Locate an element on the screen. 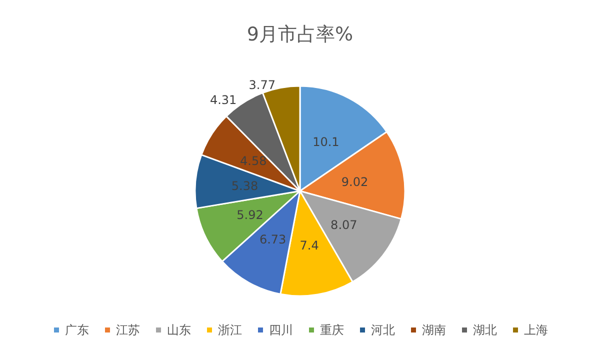 This screenshot has height=361, width=600. legend-label: 广东 is located at coordinates (77, 330).